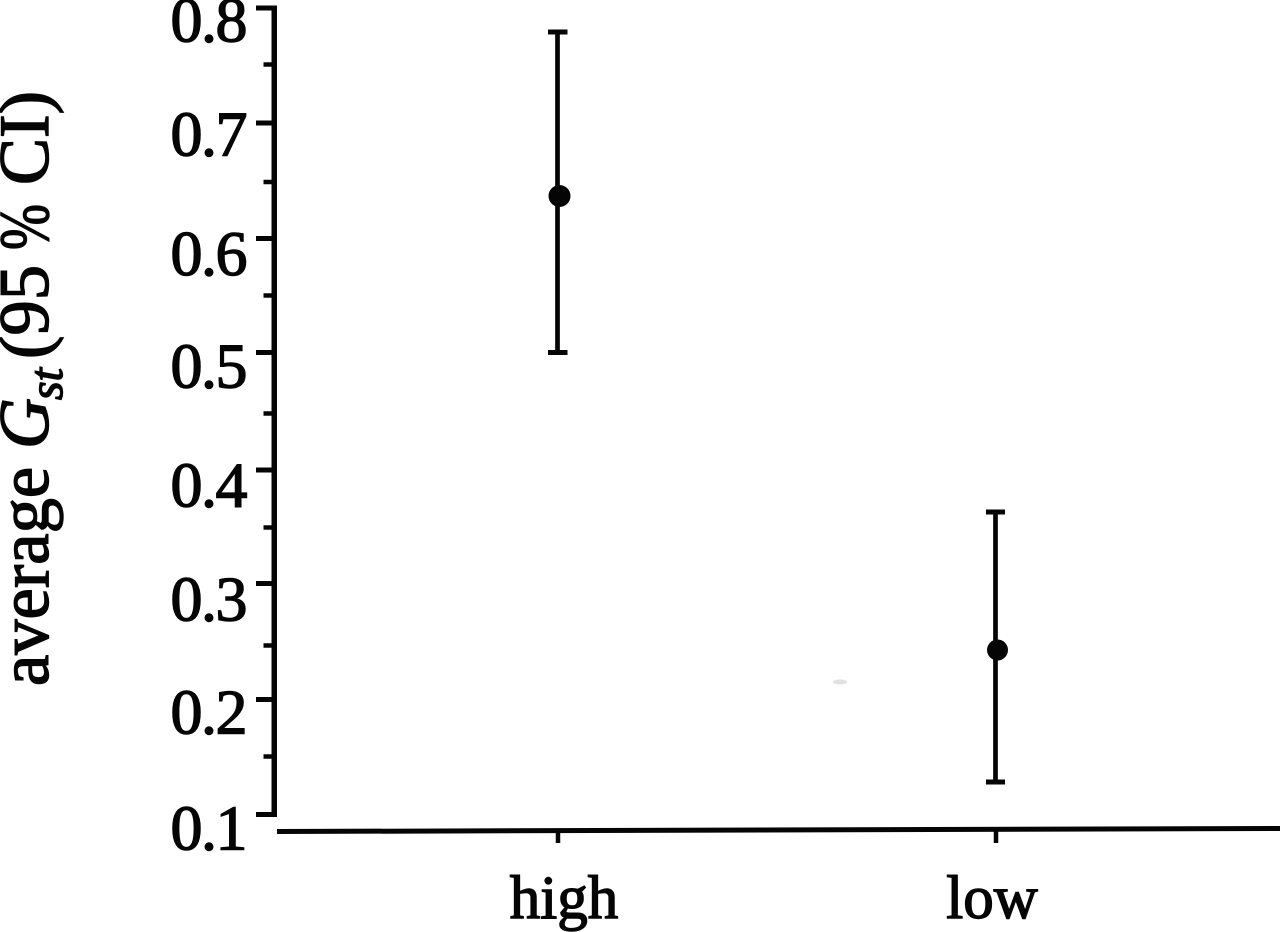 This screenshot has width=1280, height=932. Describe the element at coordinates (209, 599) in the screenshot. I see `svg-text: 0.3` at that location.